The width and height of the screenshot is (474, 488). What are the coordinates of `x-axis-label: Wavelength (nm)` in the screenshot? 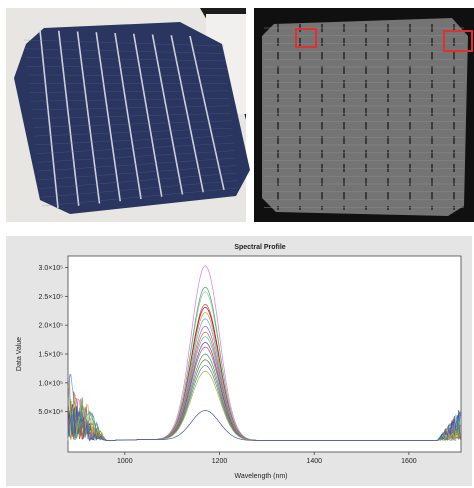 It's located at (260, 476).